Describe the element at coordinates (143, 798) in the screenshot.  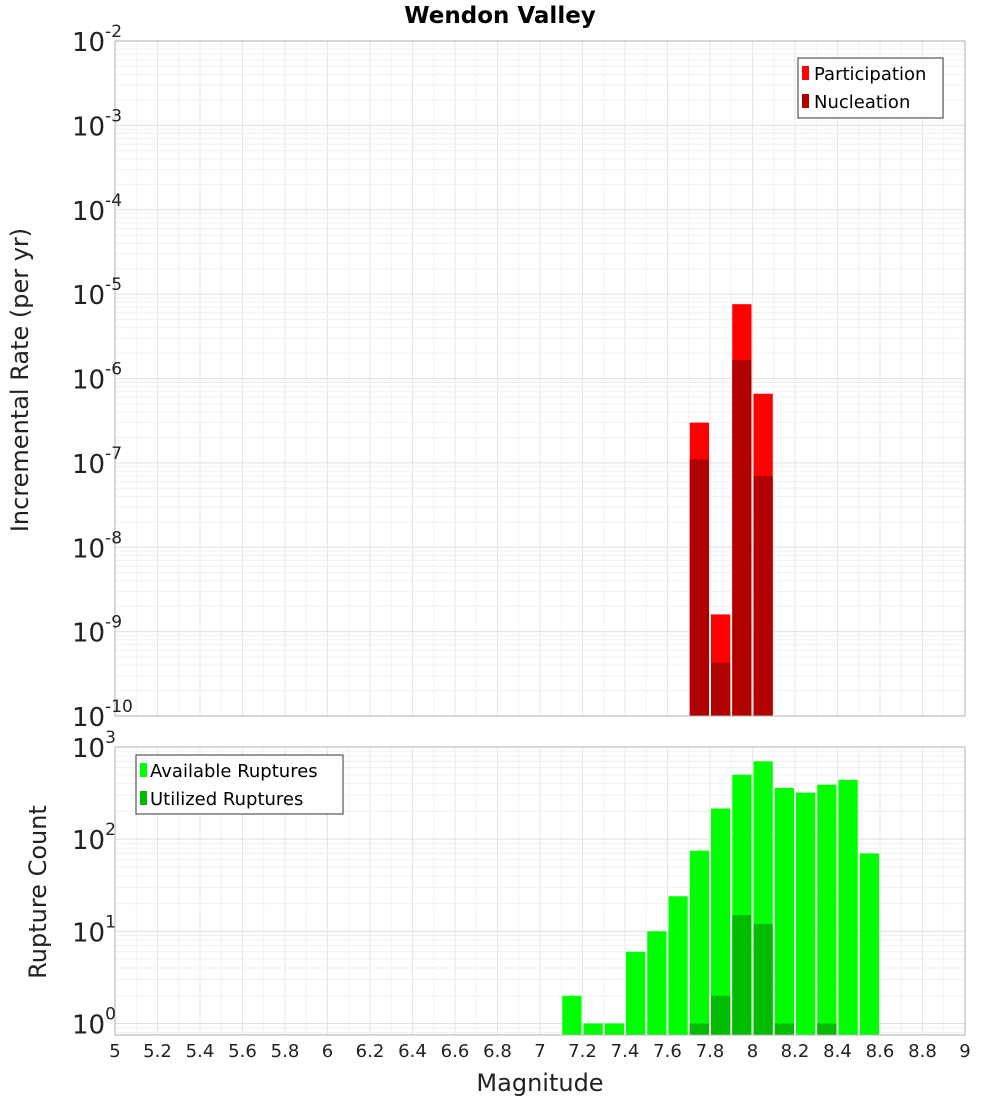
I see `legend-swatch-utilized` at that location.